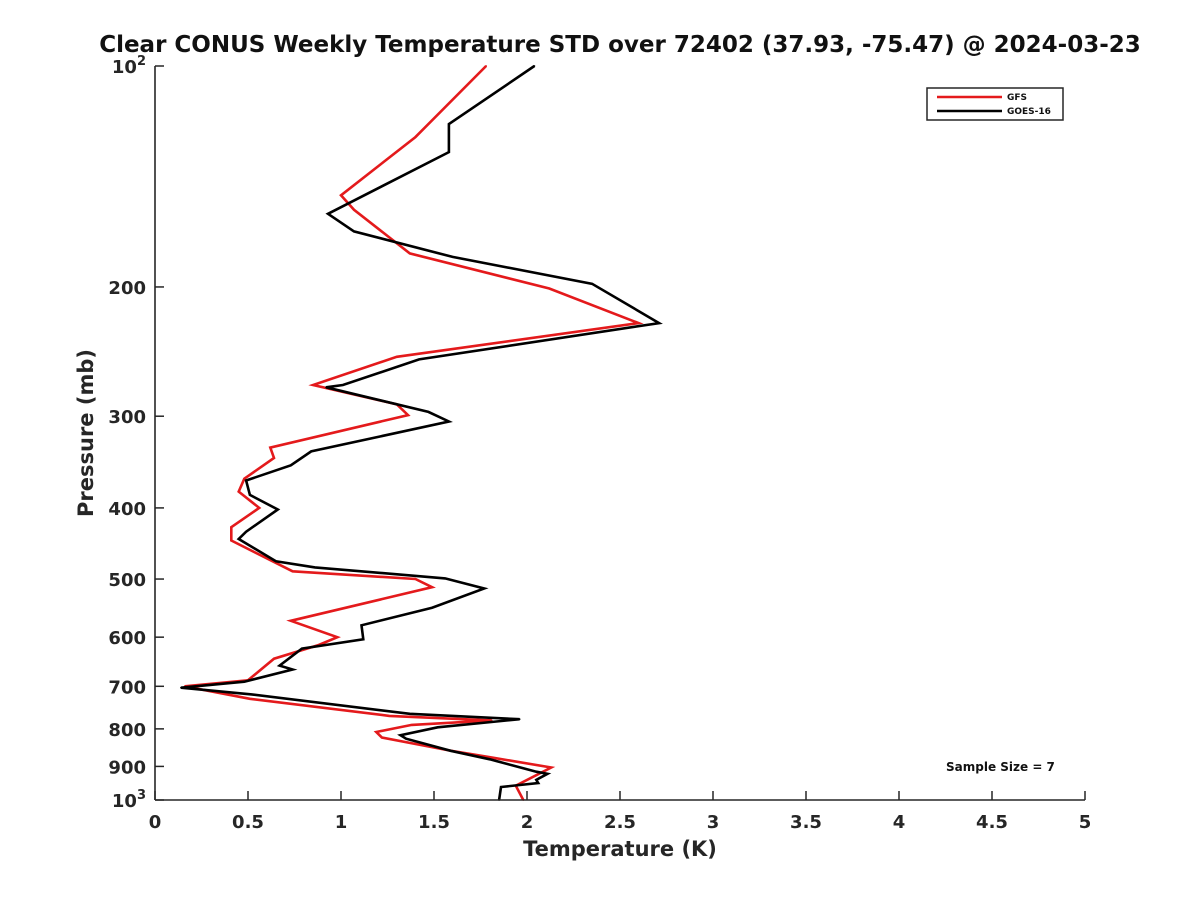  Describe the element at coordinates (620, 822) in the screenshot. I see `x-tick-label-2-5: 2.5` at that location.